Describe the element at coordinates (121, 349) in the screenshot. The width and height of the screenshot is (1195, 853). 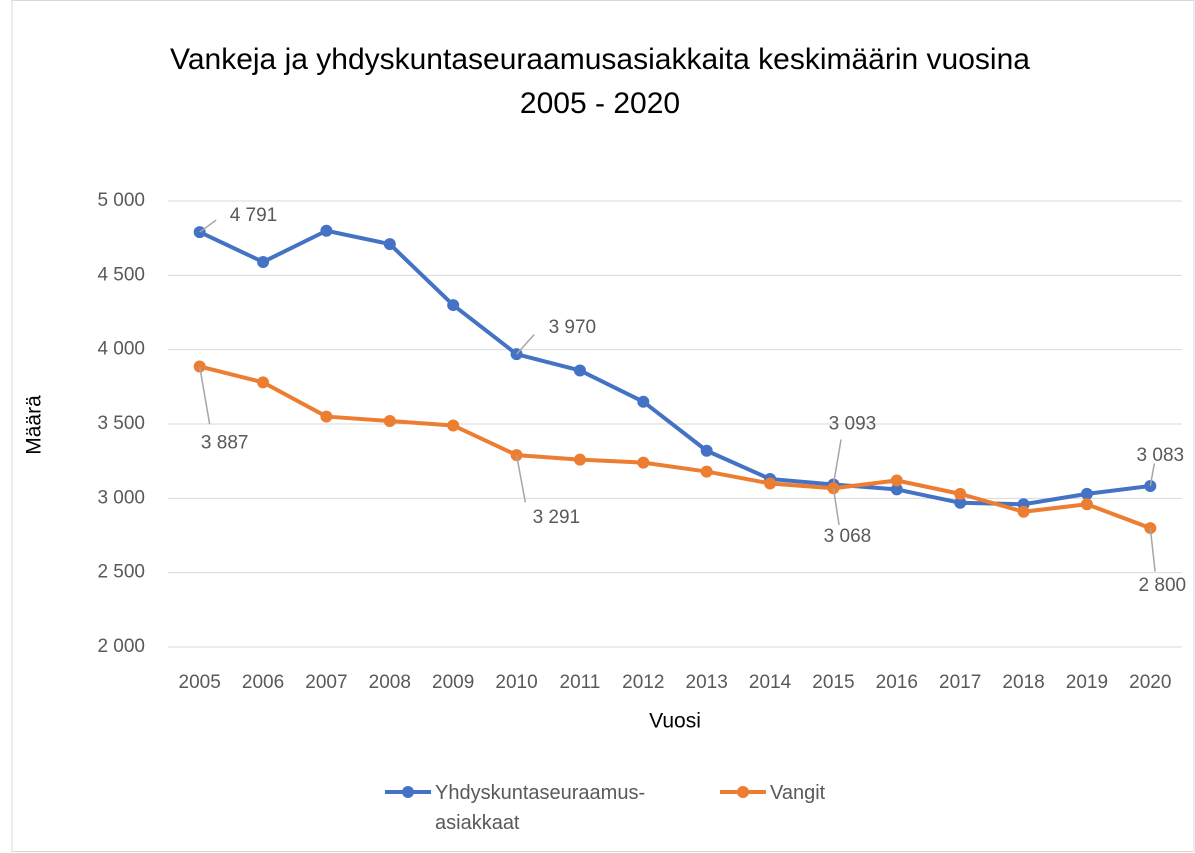
I see `y-tick-label: 4 000` at that location.